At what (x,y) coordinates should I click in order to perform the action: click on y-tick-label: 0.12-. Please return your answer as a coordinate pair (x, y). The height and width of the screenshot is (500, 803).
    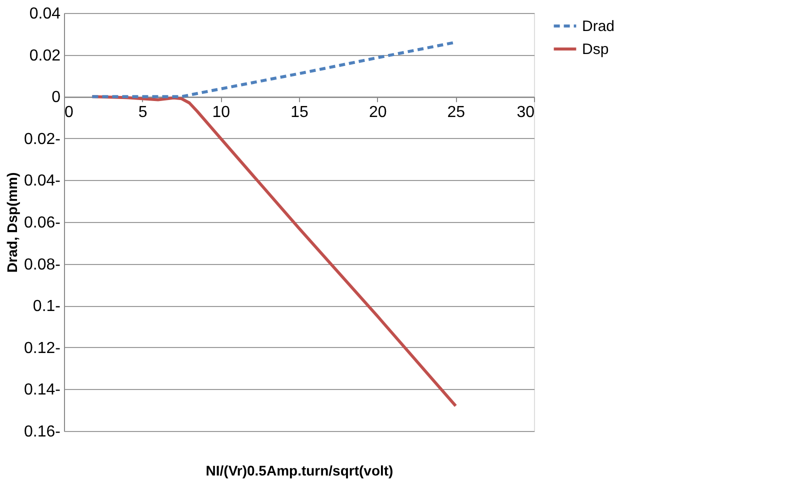
    Looking at the image, I should click on (42, 348).